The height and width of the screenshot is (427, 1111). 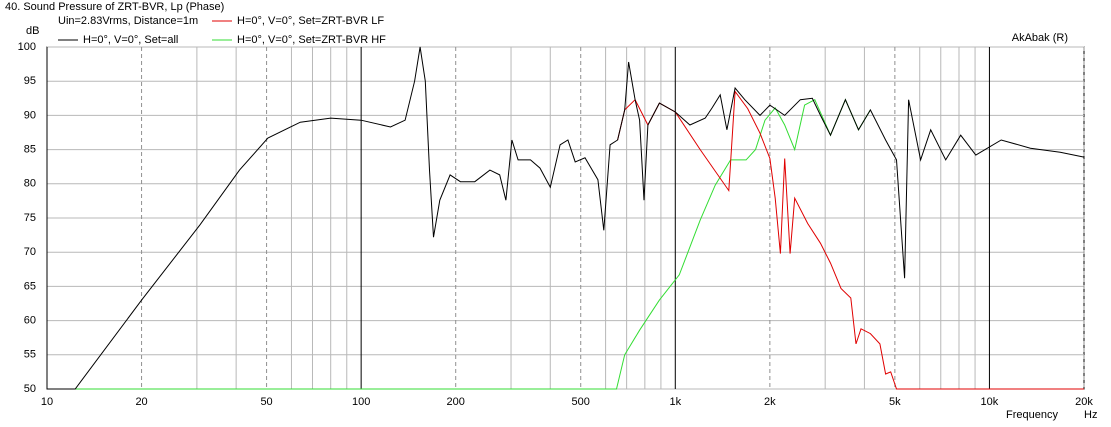 I want to click on x-axis-label: Frequency, so click(x=1032, y=415).